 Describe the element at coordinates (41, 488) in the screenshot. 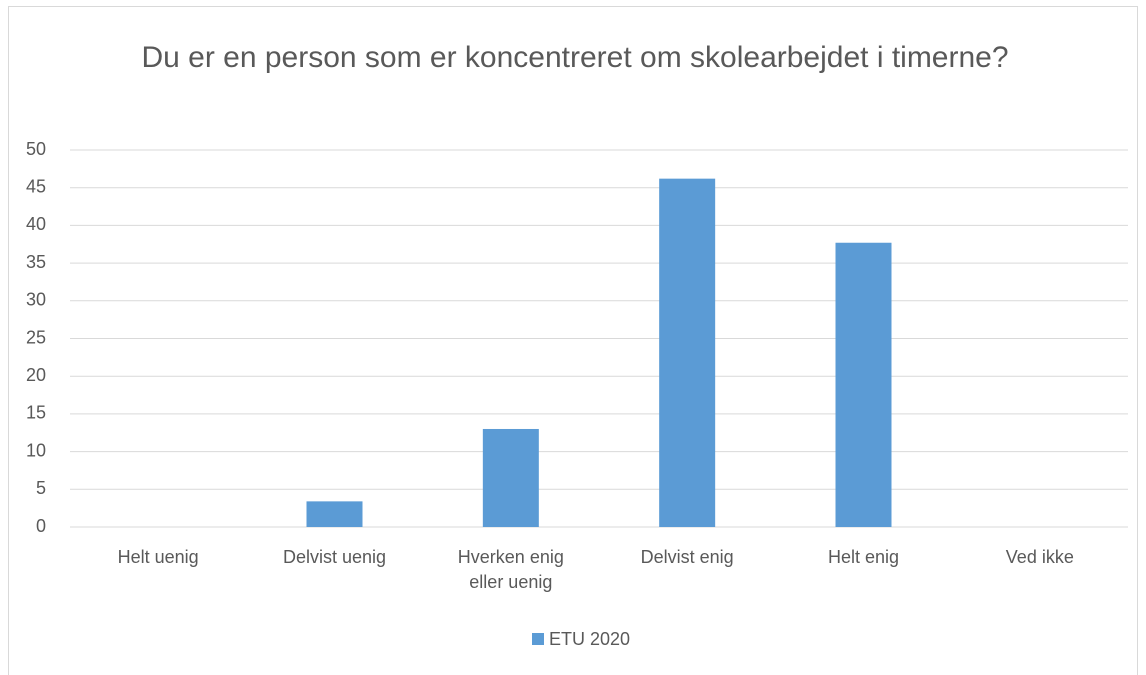

I see `y-tick-label: 5` at that location.